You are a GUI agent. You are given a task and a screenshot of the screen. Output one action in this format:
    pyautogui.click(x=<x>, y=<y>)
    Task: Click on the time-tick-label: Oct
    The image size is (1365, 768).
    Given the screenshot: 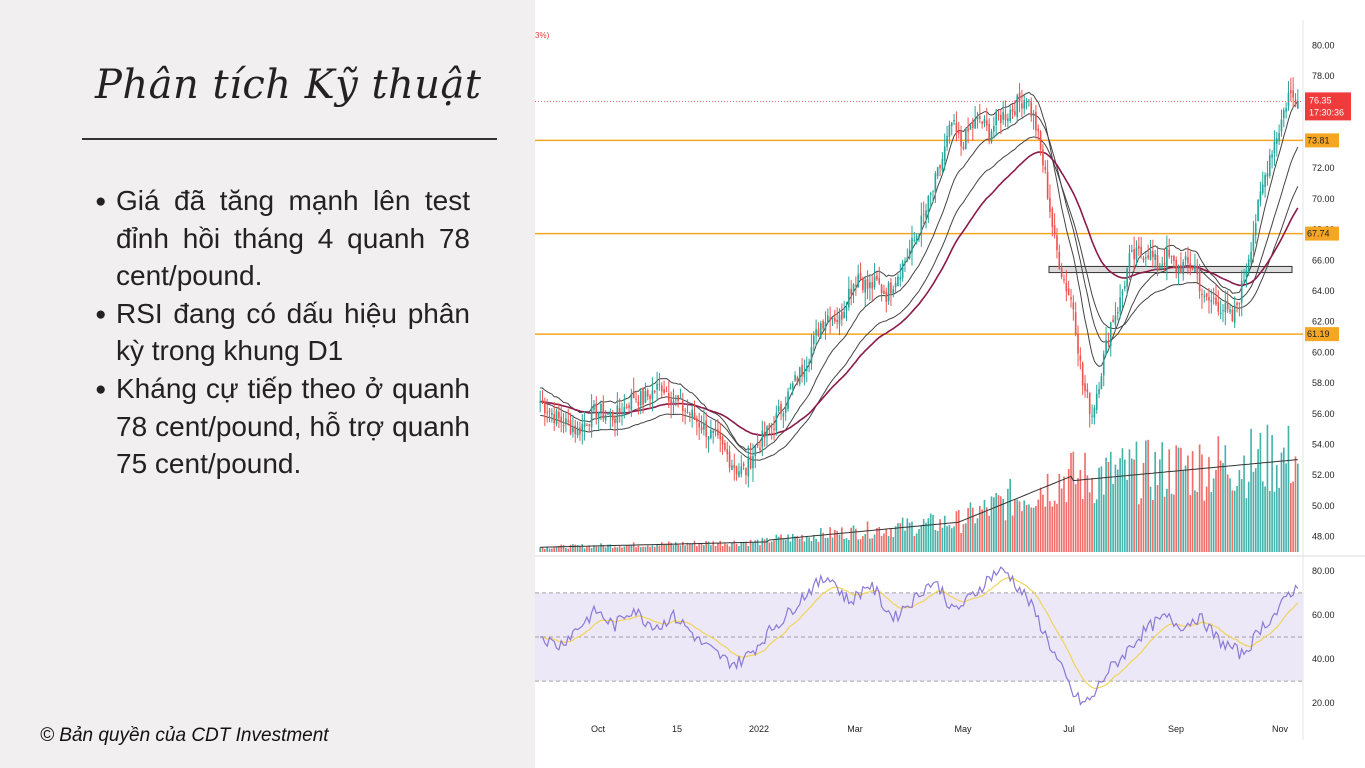 What is the action you would take?
    pyautogui.click(x=598, y=729)
    